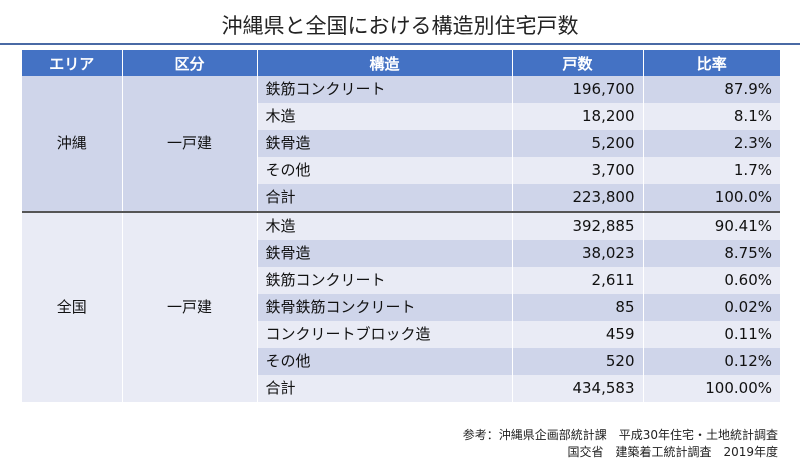 This screenshot has height=468, width=800. What do you see at coordinates (711, 334) in the screenshot?
I see `ratio-cell: 0.11%` at bounding box center [711, 334].